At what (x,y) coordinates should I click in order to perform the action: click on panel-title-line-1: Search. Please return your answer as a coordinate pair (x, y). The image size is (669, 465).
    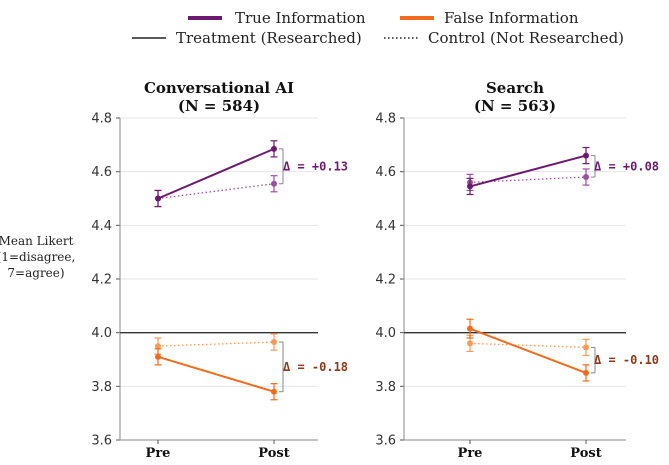
    Looking at the image, I should click on (515, 88).